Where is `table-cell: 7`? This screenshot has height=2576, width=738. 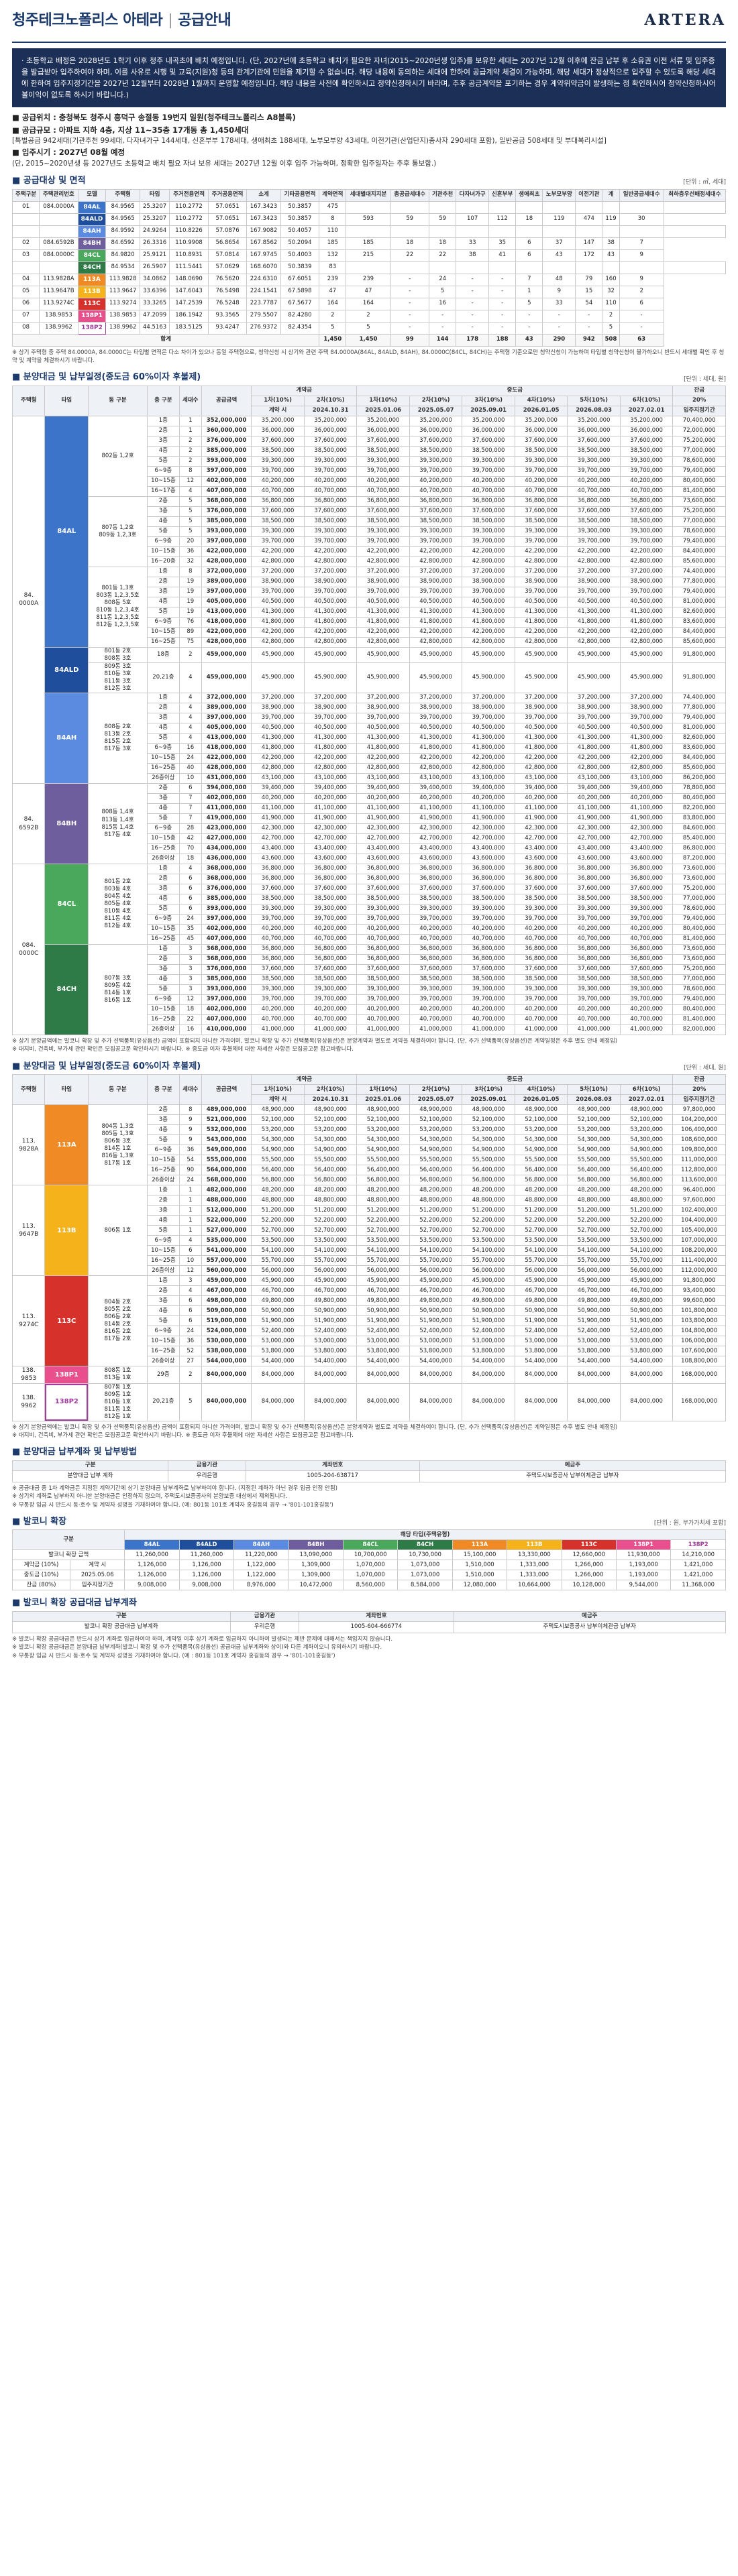 table-cell: 7 is located at coordinates (190, 809).